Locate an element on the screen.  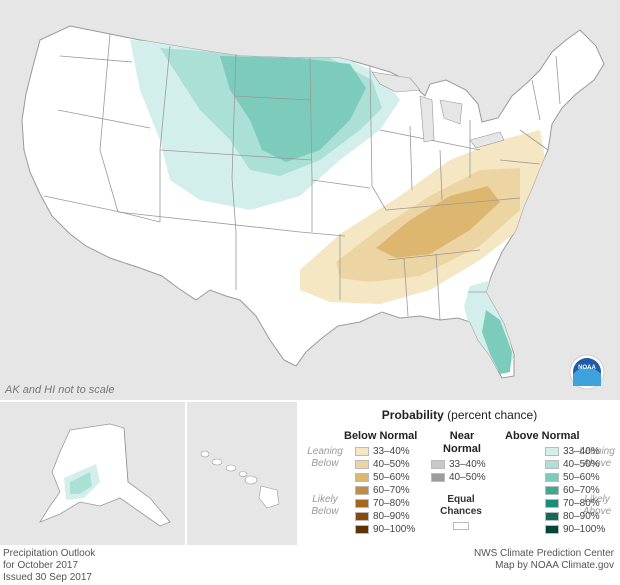
scale-note: AK and HI not to scale is located at coordinates (60, 390).